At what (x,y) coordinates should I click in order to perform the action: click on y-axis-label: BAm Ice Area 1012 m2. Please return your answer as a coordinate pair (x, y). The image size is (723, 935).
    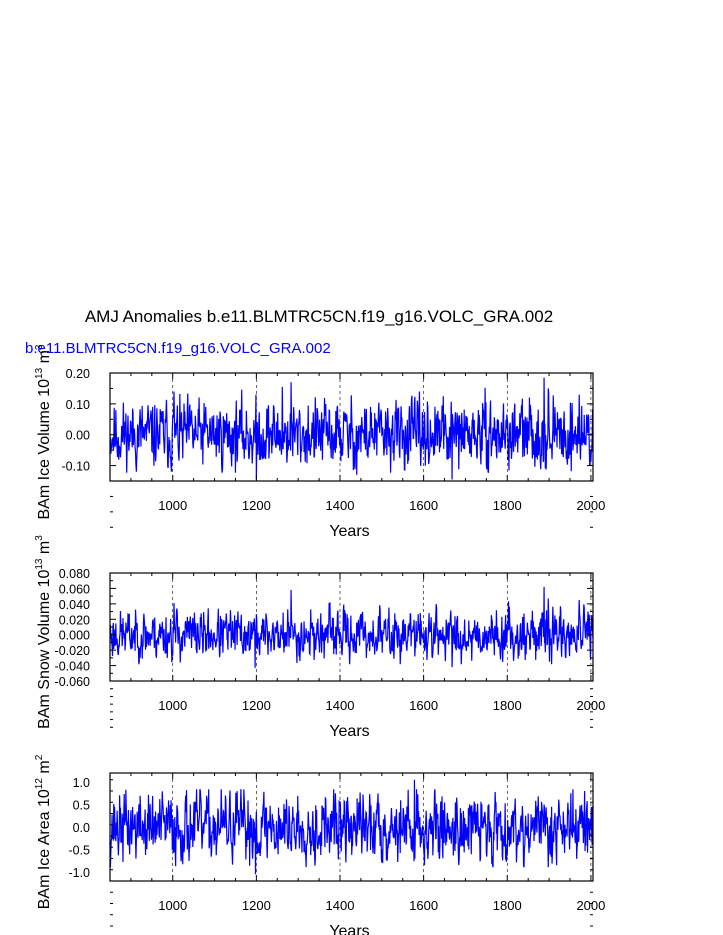
    Looking at the image, I should click on (43, 831).